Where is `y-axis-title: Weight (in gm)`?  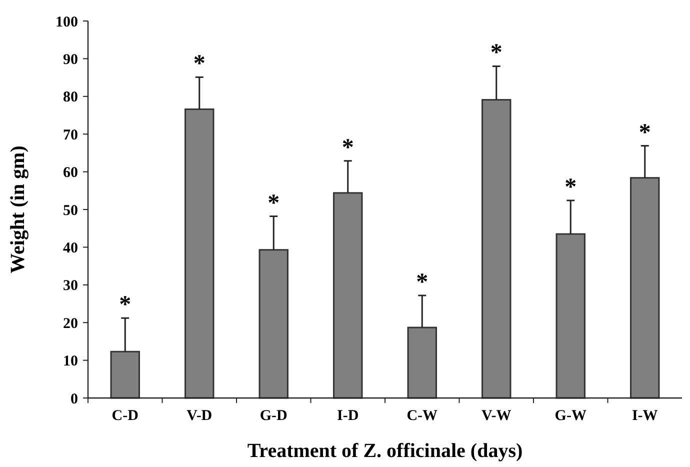
y-axis-title: Weight (in gm) is located at coordinates (18, 210).